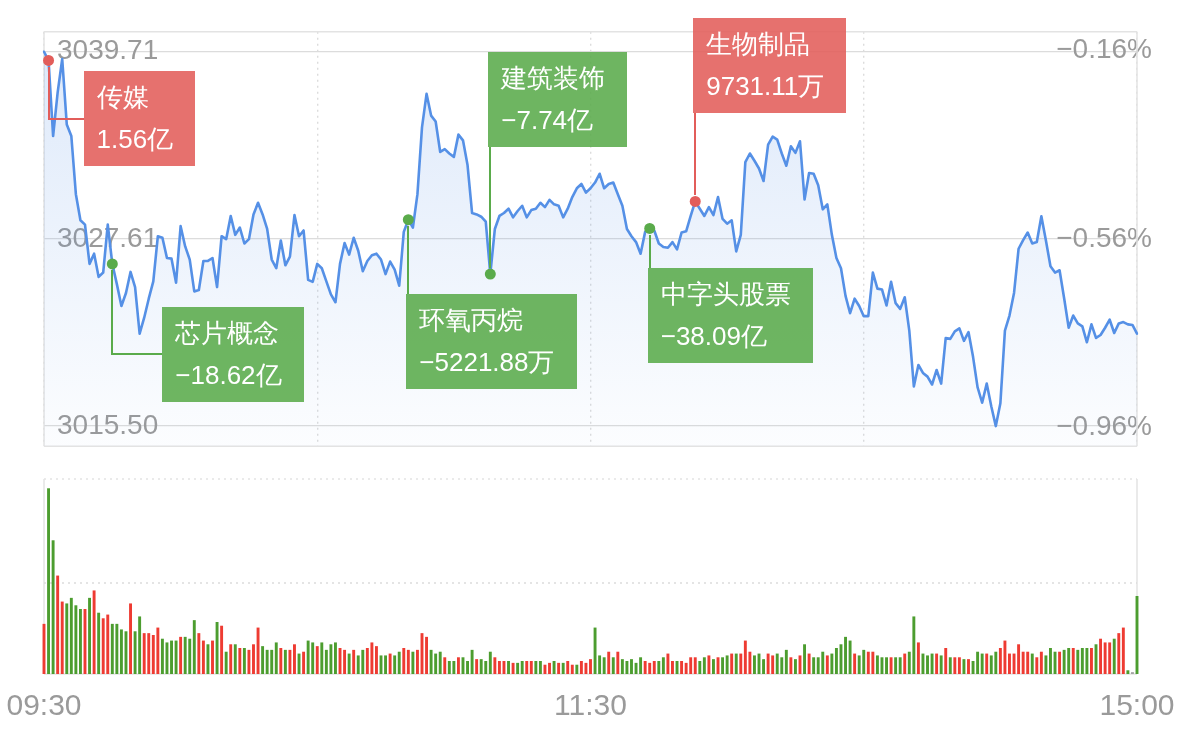  I want to click on y2-tick-label: −0.56%, so click(1104, 237).